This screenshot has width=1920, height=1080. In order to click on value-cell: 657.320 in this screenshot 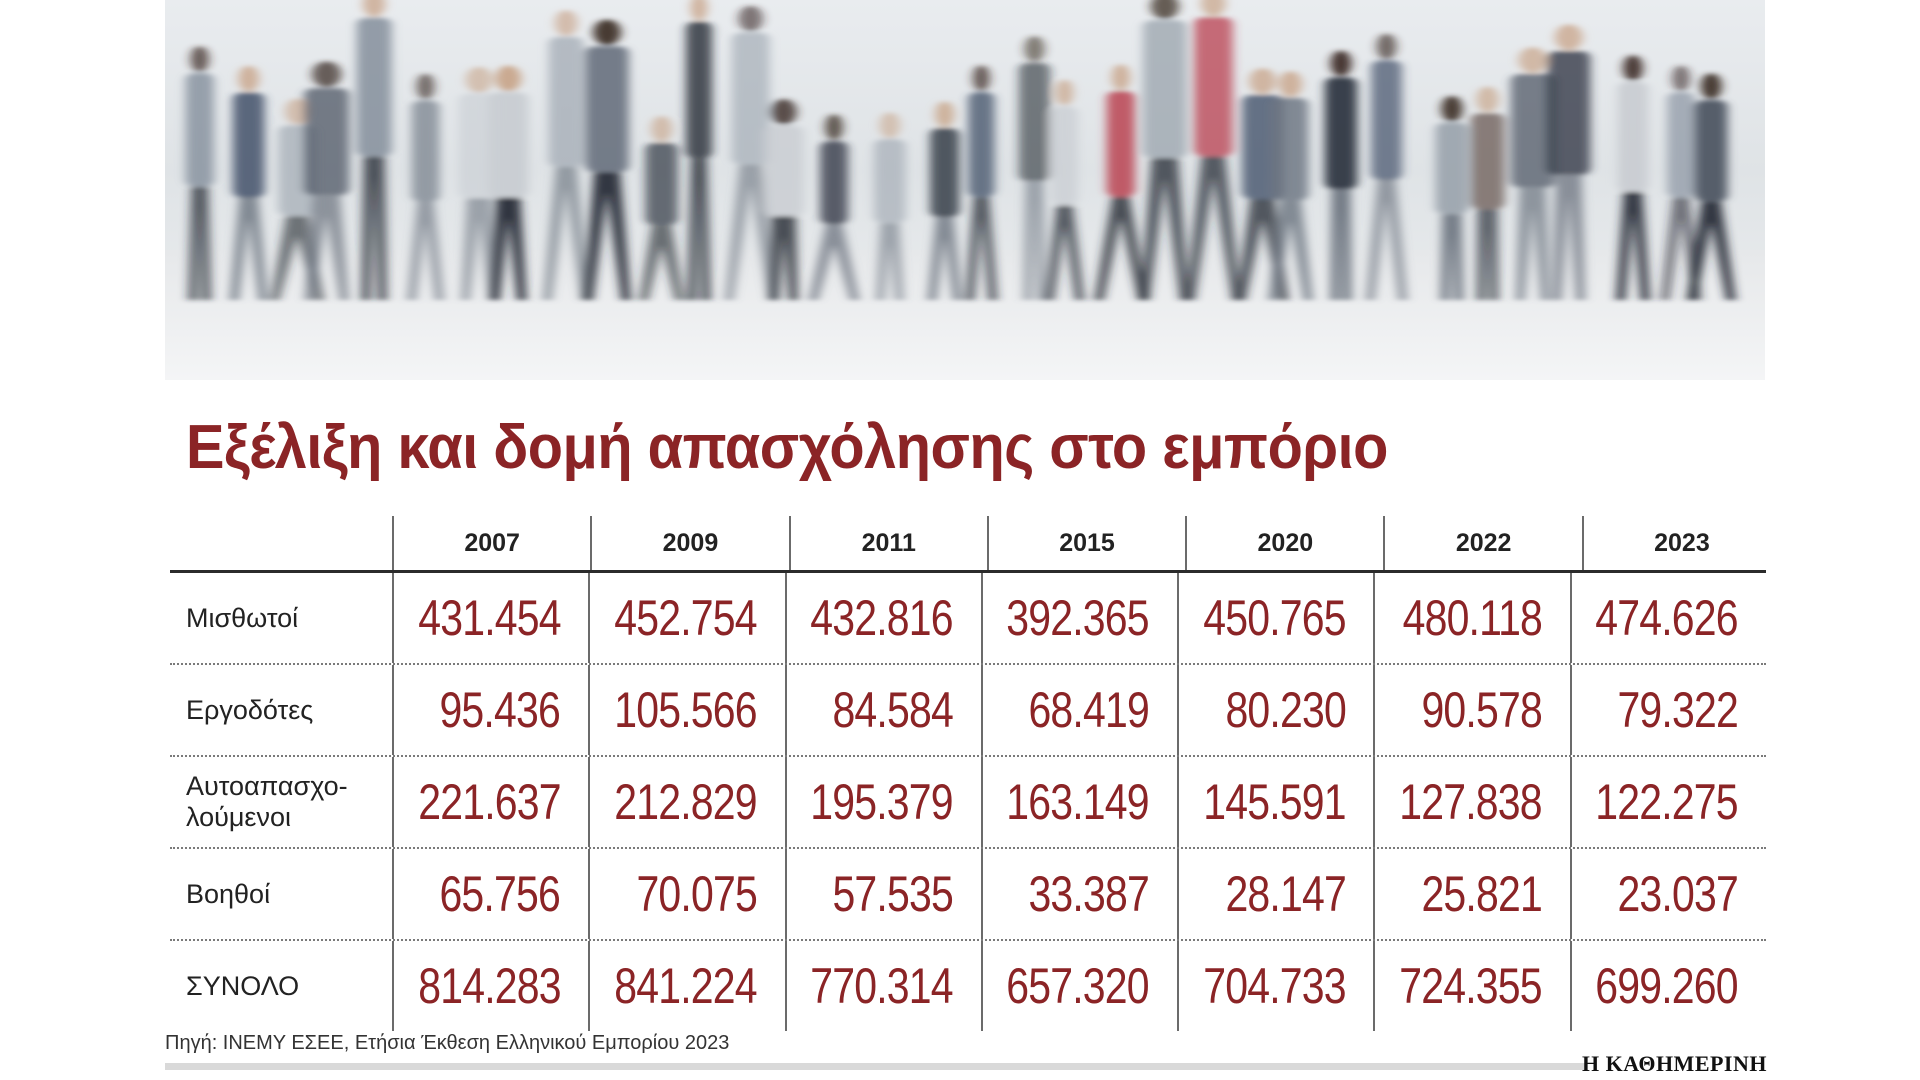, I will do `click(1078, 986)`.